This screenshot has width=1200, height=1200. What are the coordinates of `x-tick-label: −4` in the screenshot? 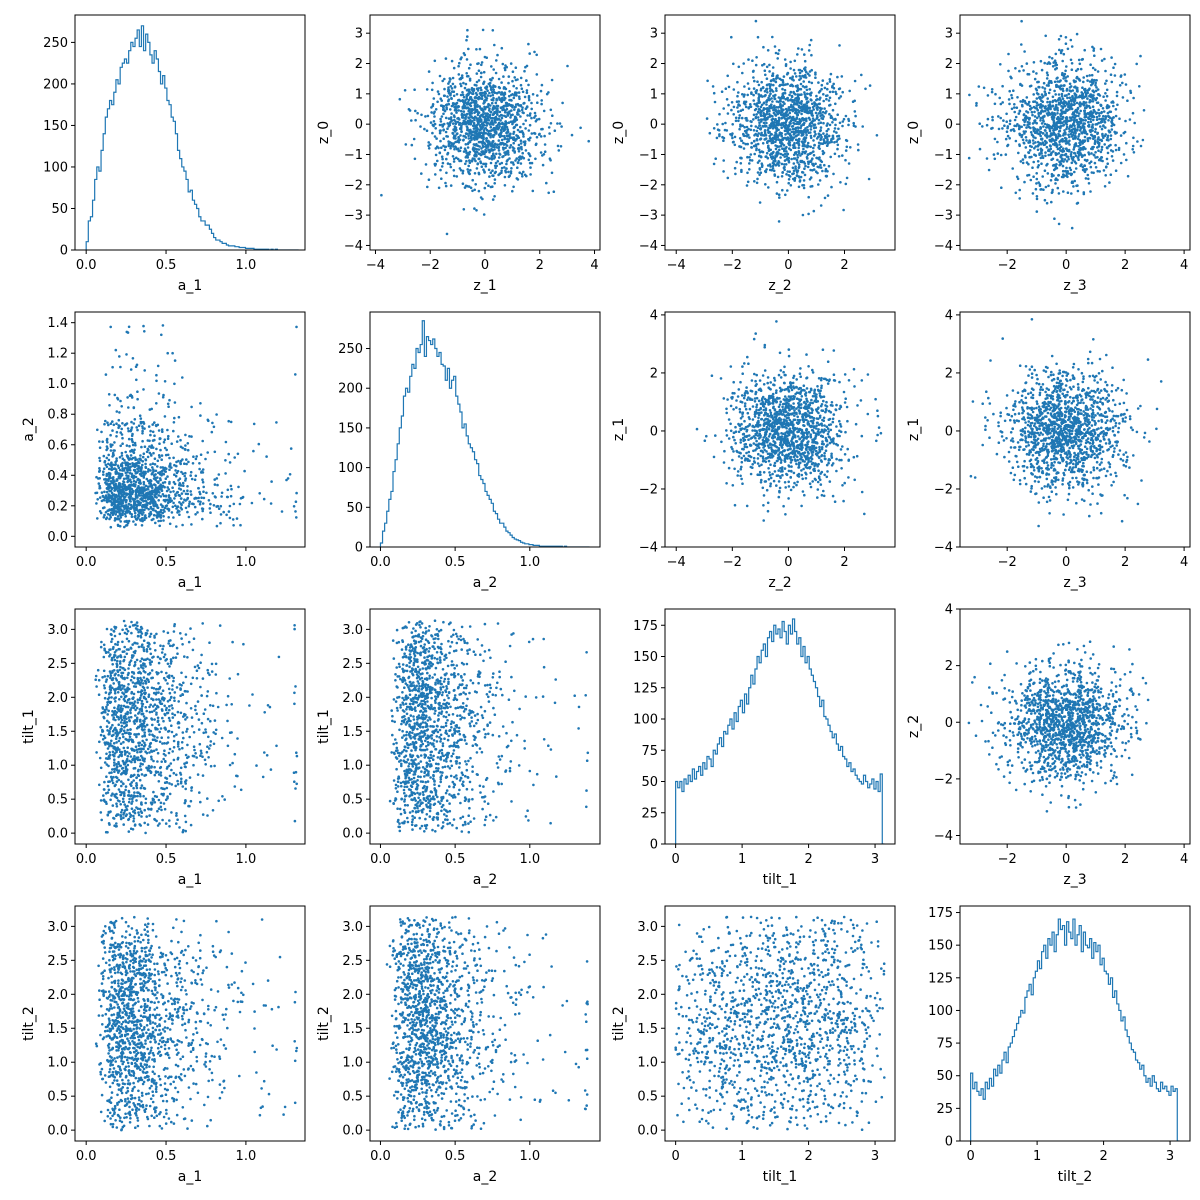 It's located at (676, 265).